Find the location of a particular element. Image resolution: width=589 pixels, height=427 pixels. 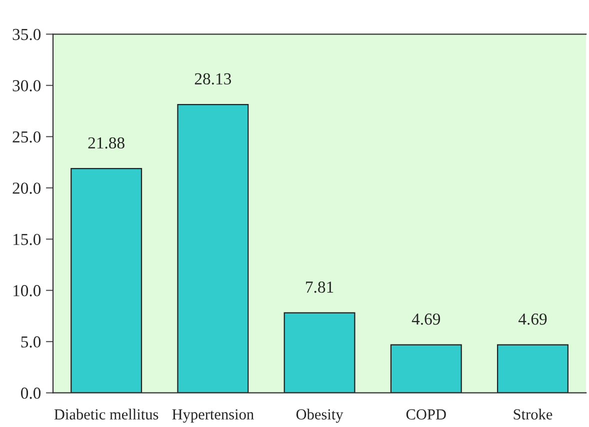

y-tick-label: 10.0 is located at coordinates (27, 290).